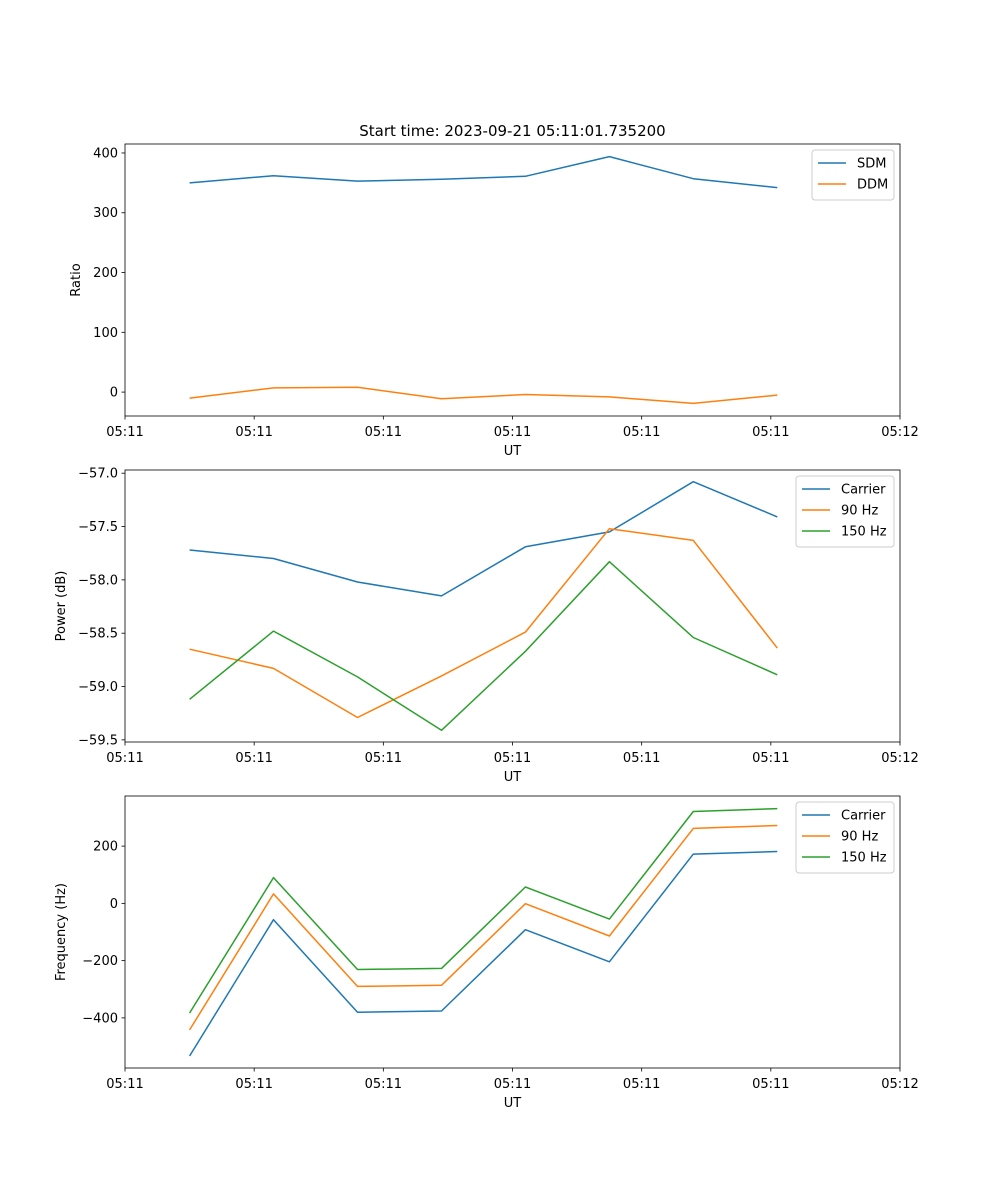  Describe the element at coordinates (61, 606) in the screenshot. I see `y-axis-label: Power (dB)` at that location.